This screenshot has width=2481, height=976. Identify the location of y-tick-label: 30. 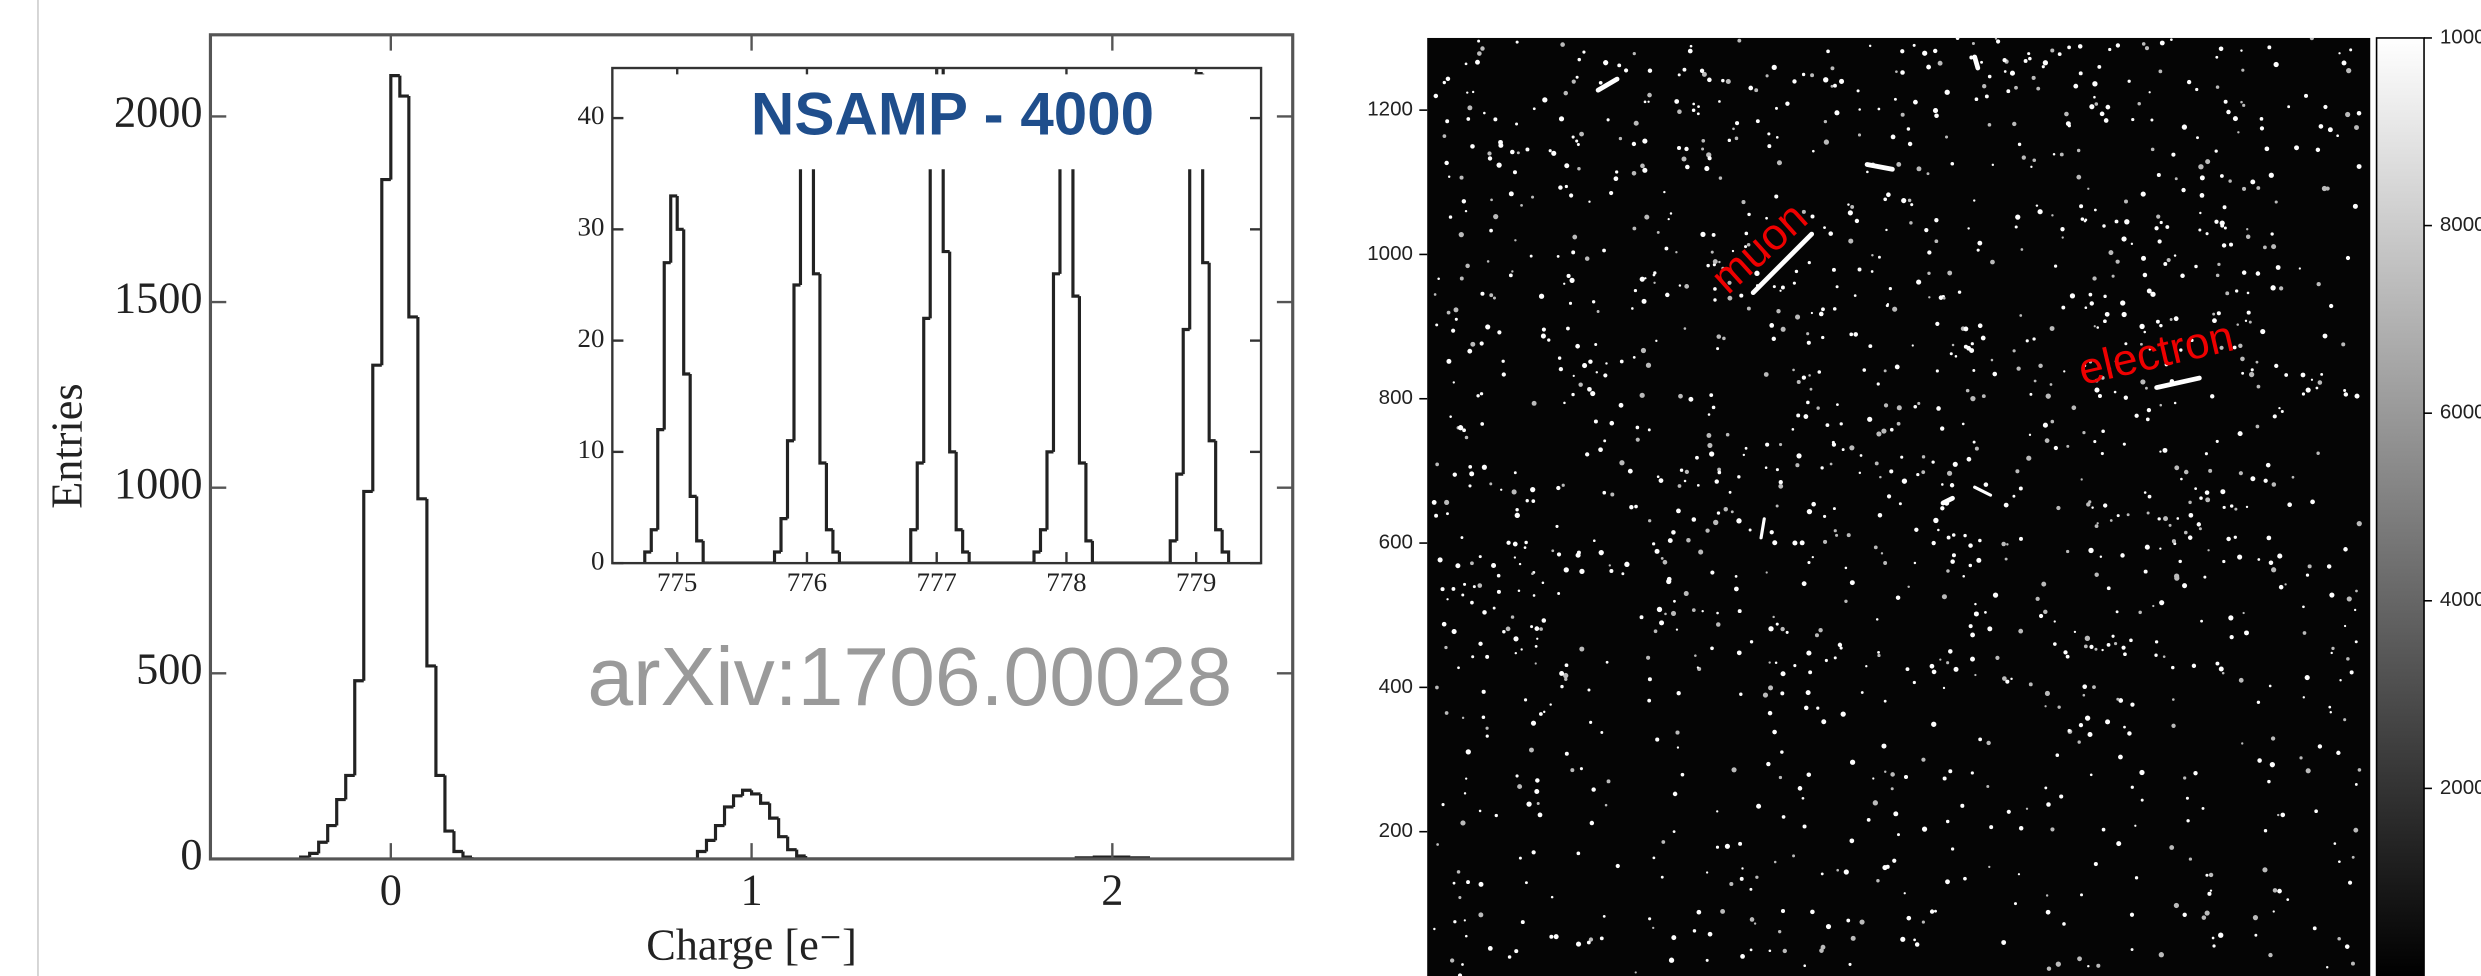
(591, 227).